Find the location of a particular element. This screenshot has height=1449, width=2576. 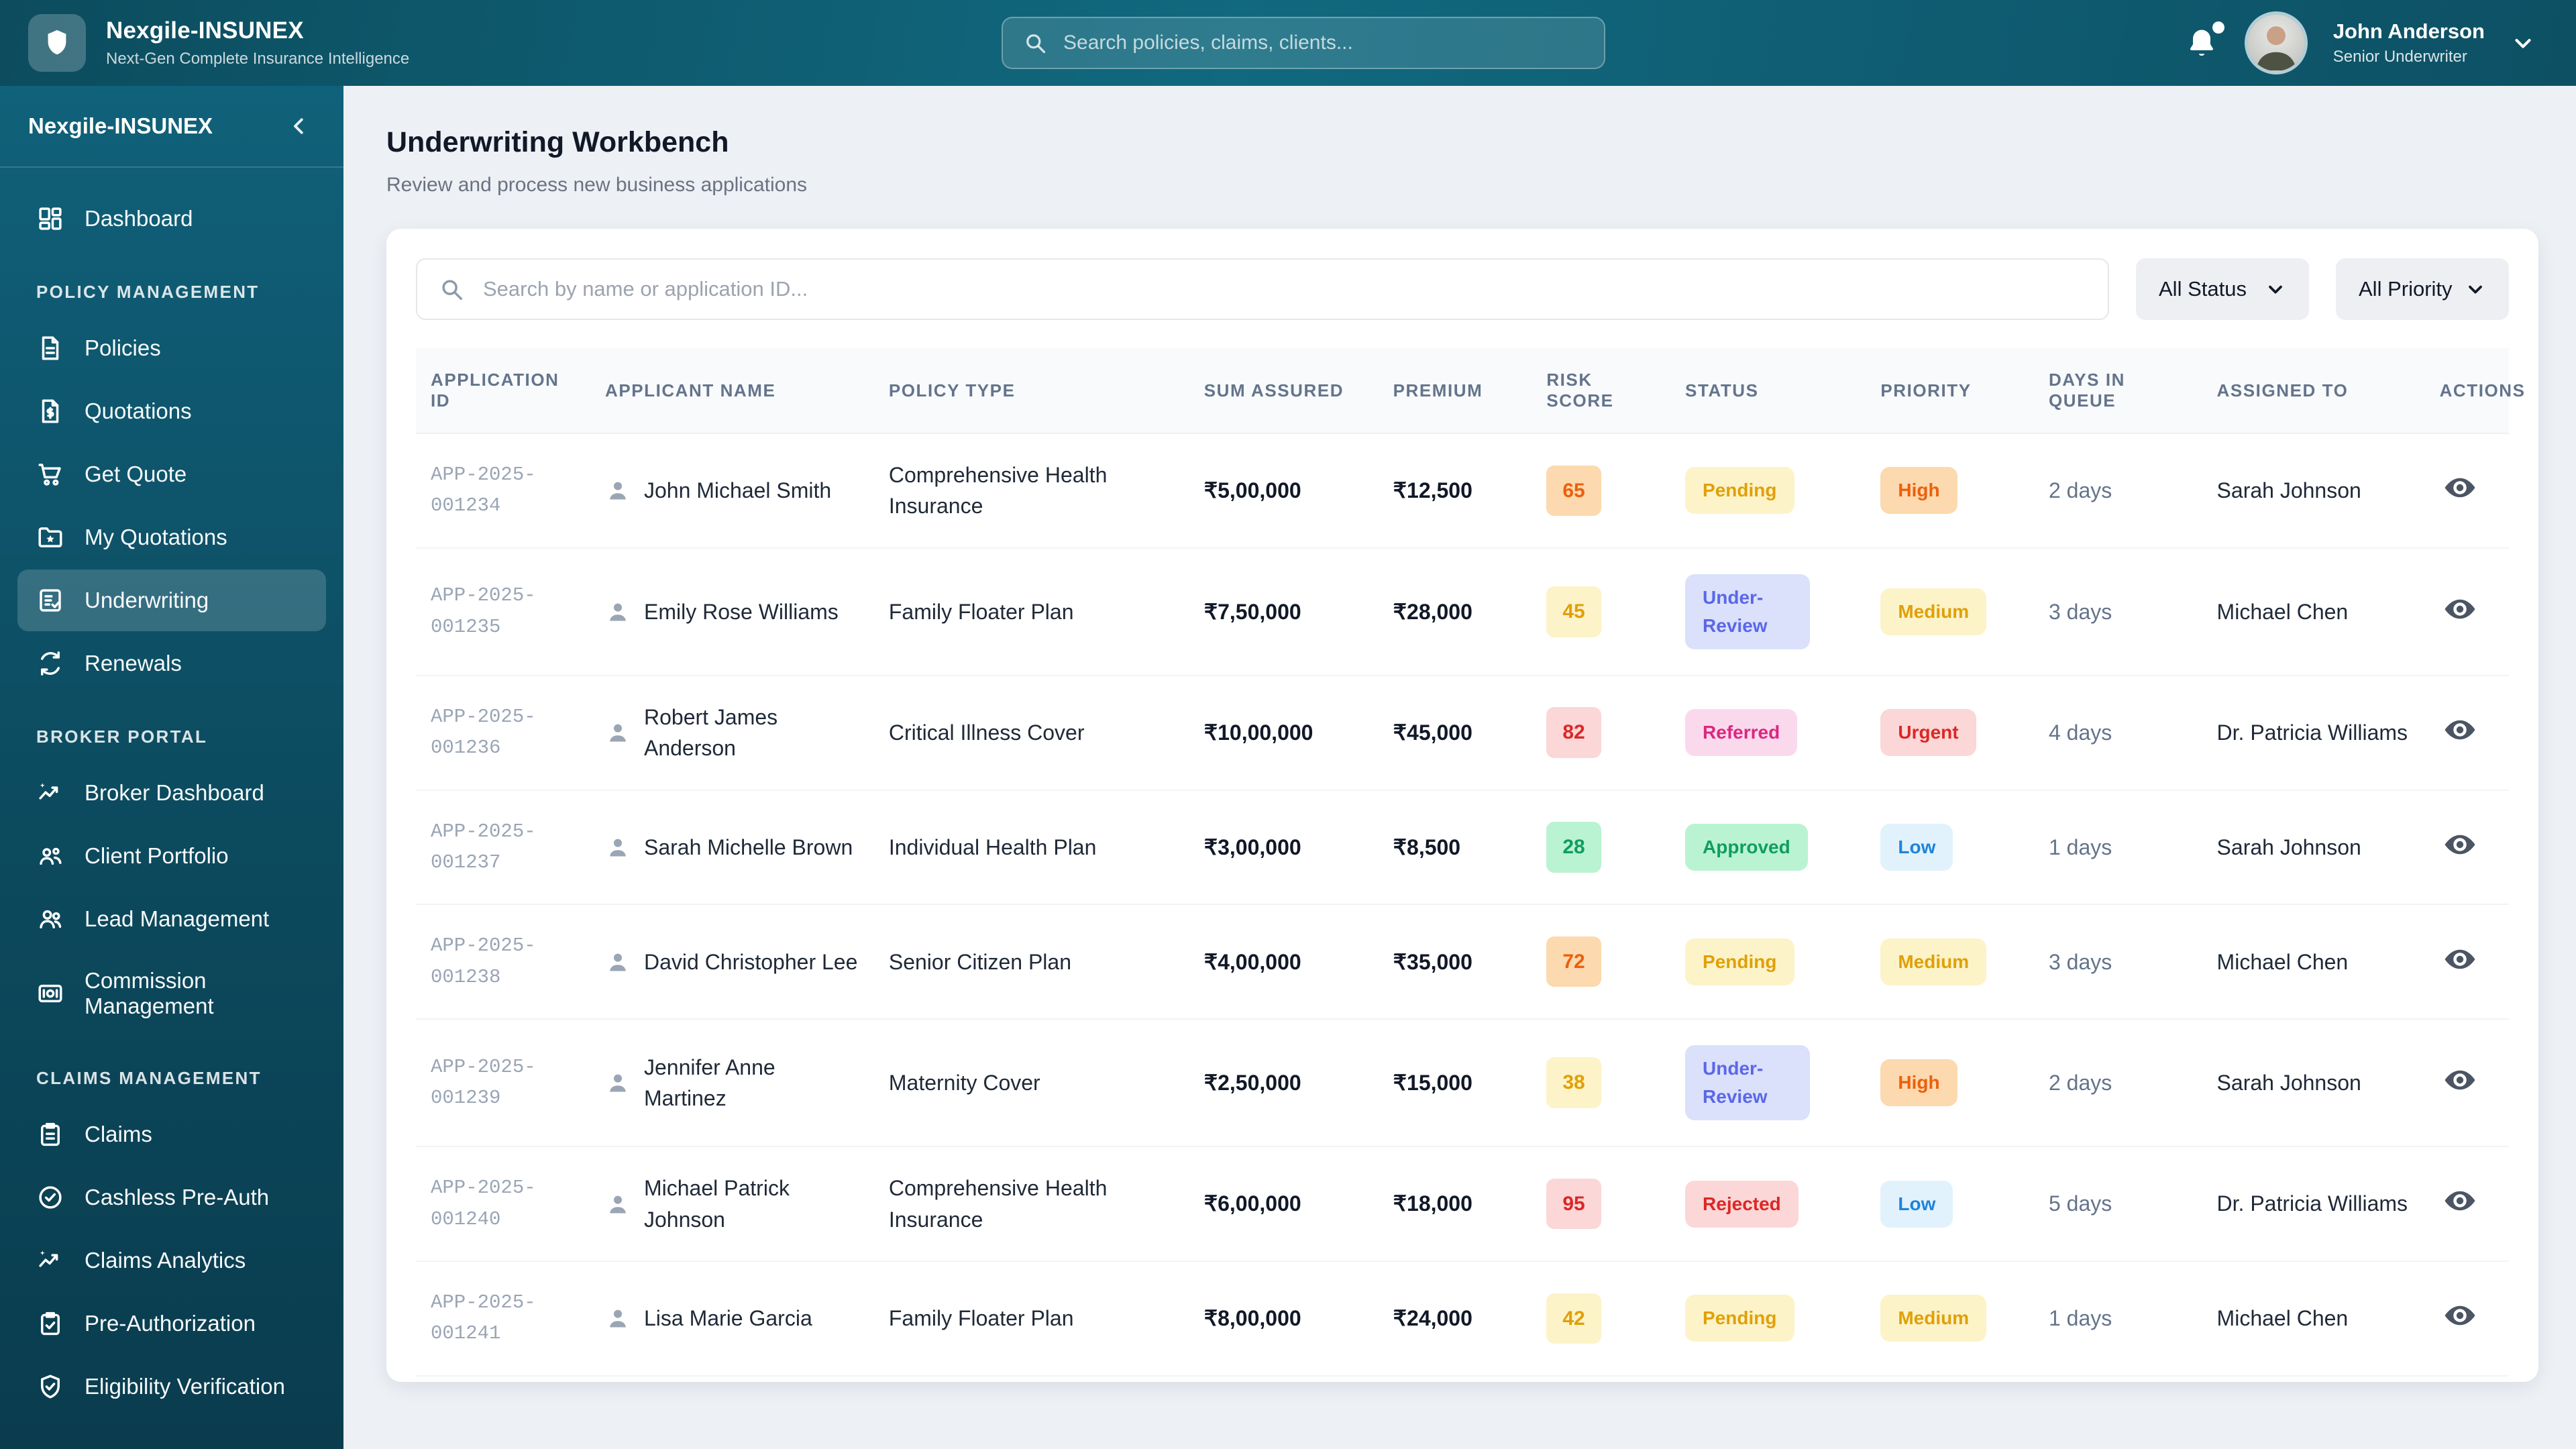

sidebar-item-eligibility-verification: Eligibility Verification is located at coordinates (171, 1386).